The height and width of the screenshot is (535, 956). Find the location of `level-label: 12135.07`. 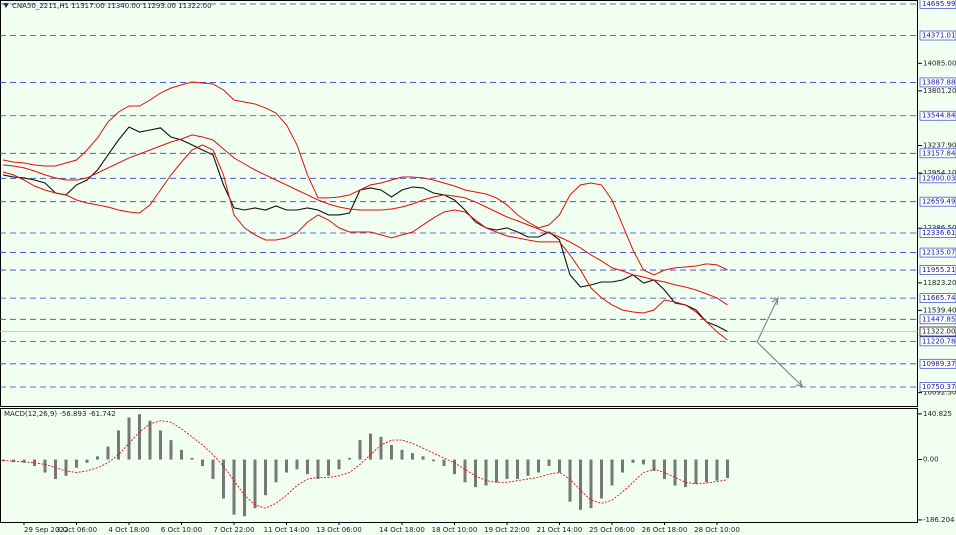

level-label: 12135.07 is located at coordinates (938, 253).